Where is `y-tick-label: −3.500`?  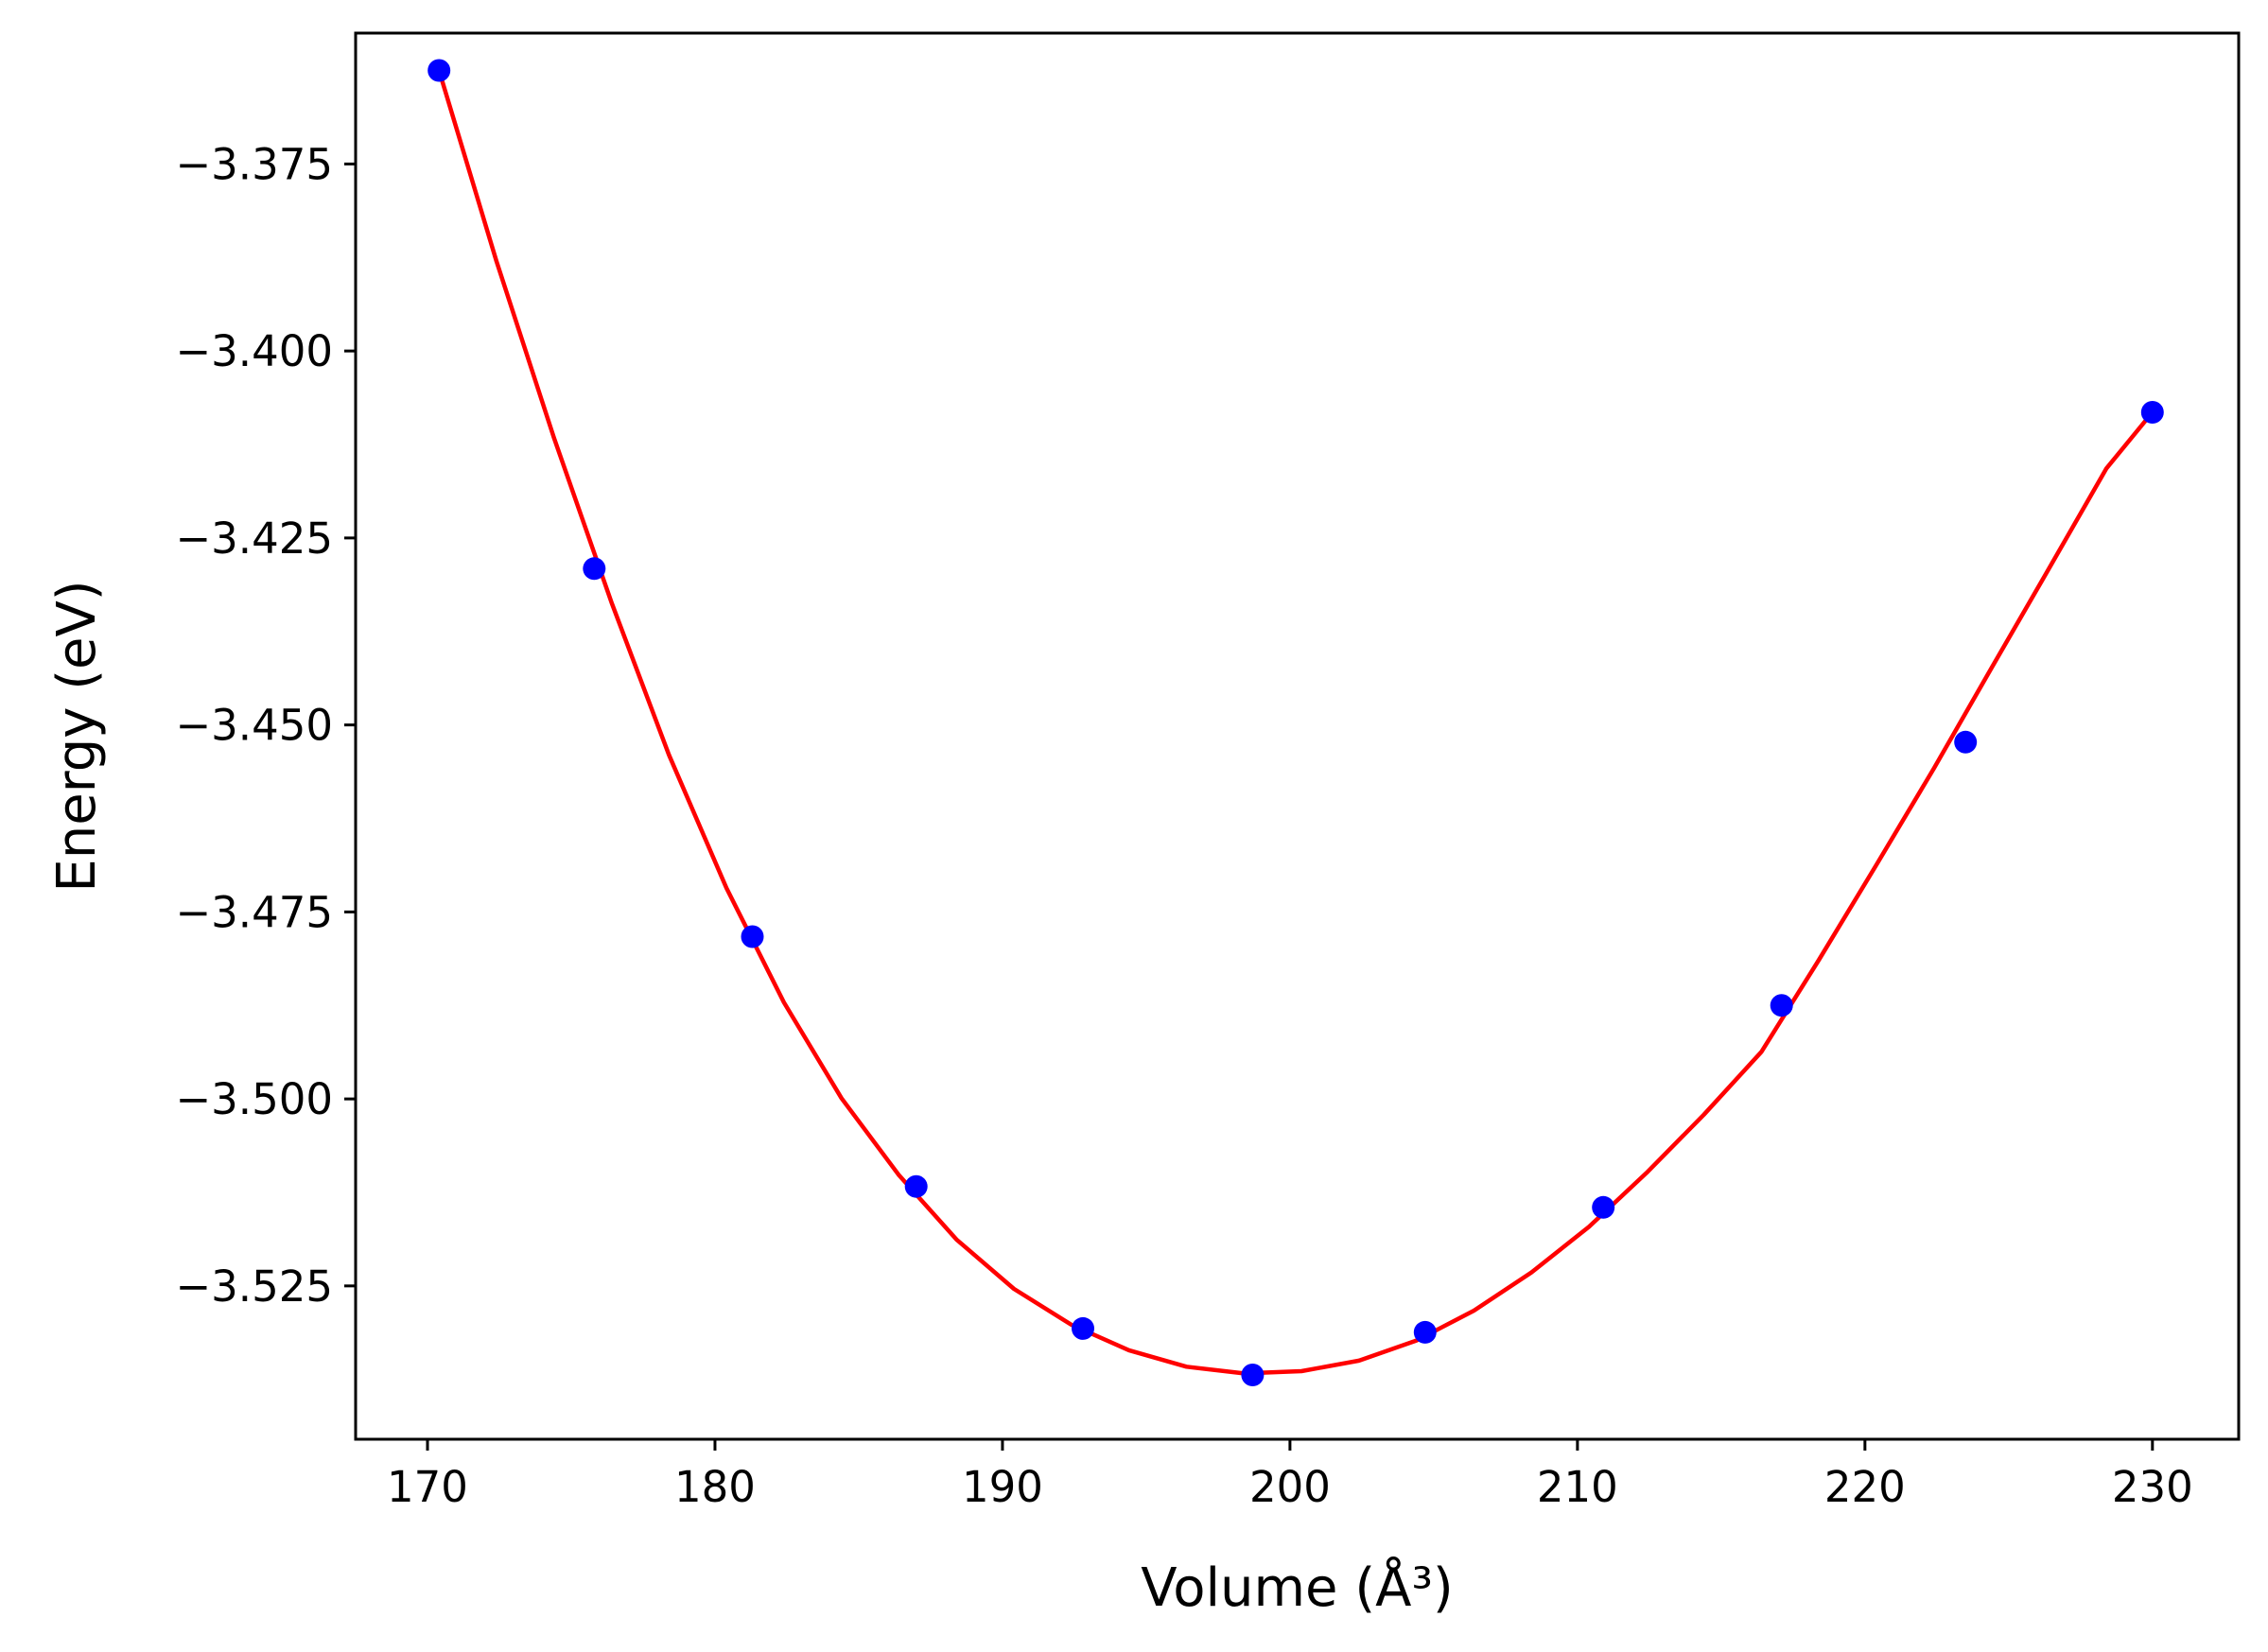 y-tick-label: −3.500 is located at coordinates (254, 1099).